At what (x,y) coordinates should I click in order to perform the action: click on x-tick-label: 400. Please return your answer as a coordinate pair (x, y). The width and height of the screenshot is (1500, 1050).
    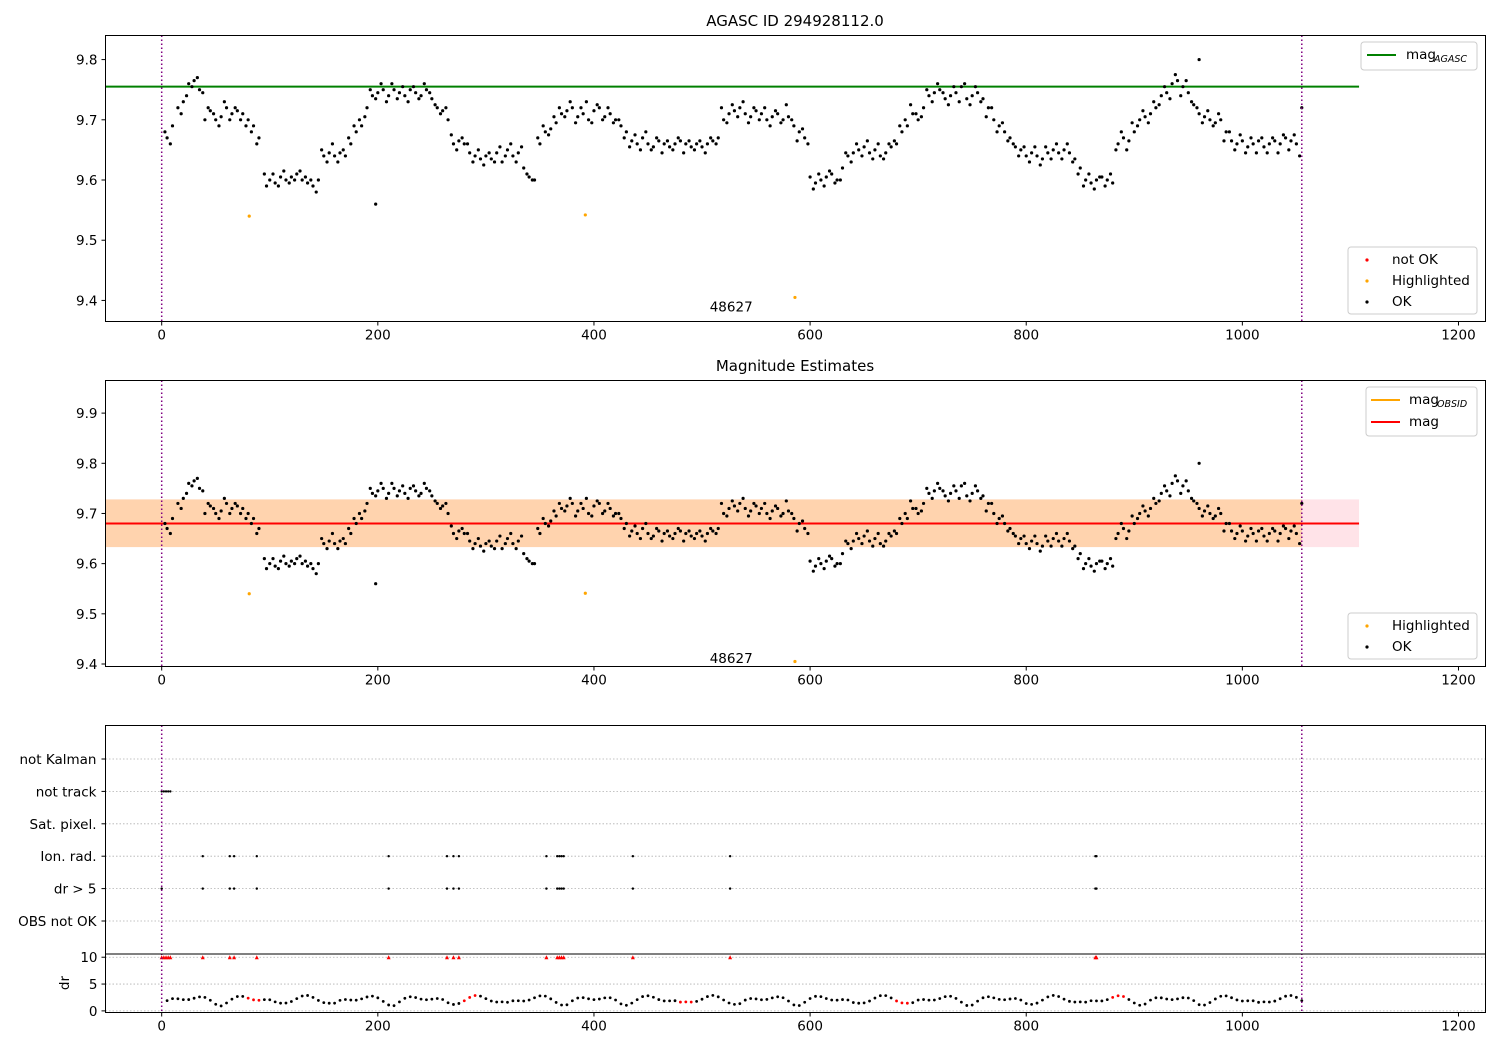
    Looking at the image, I should click on (594, 336).